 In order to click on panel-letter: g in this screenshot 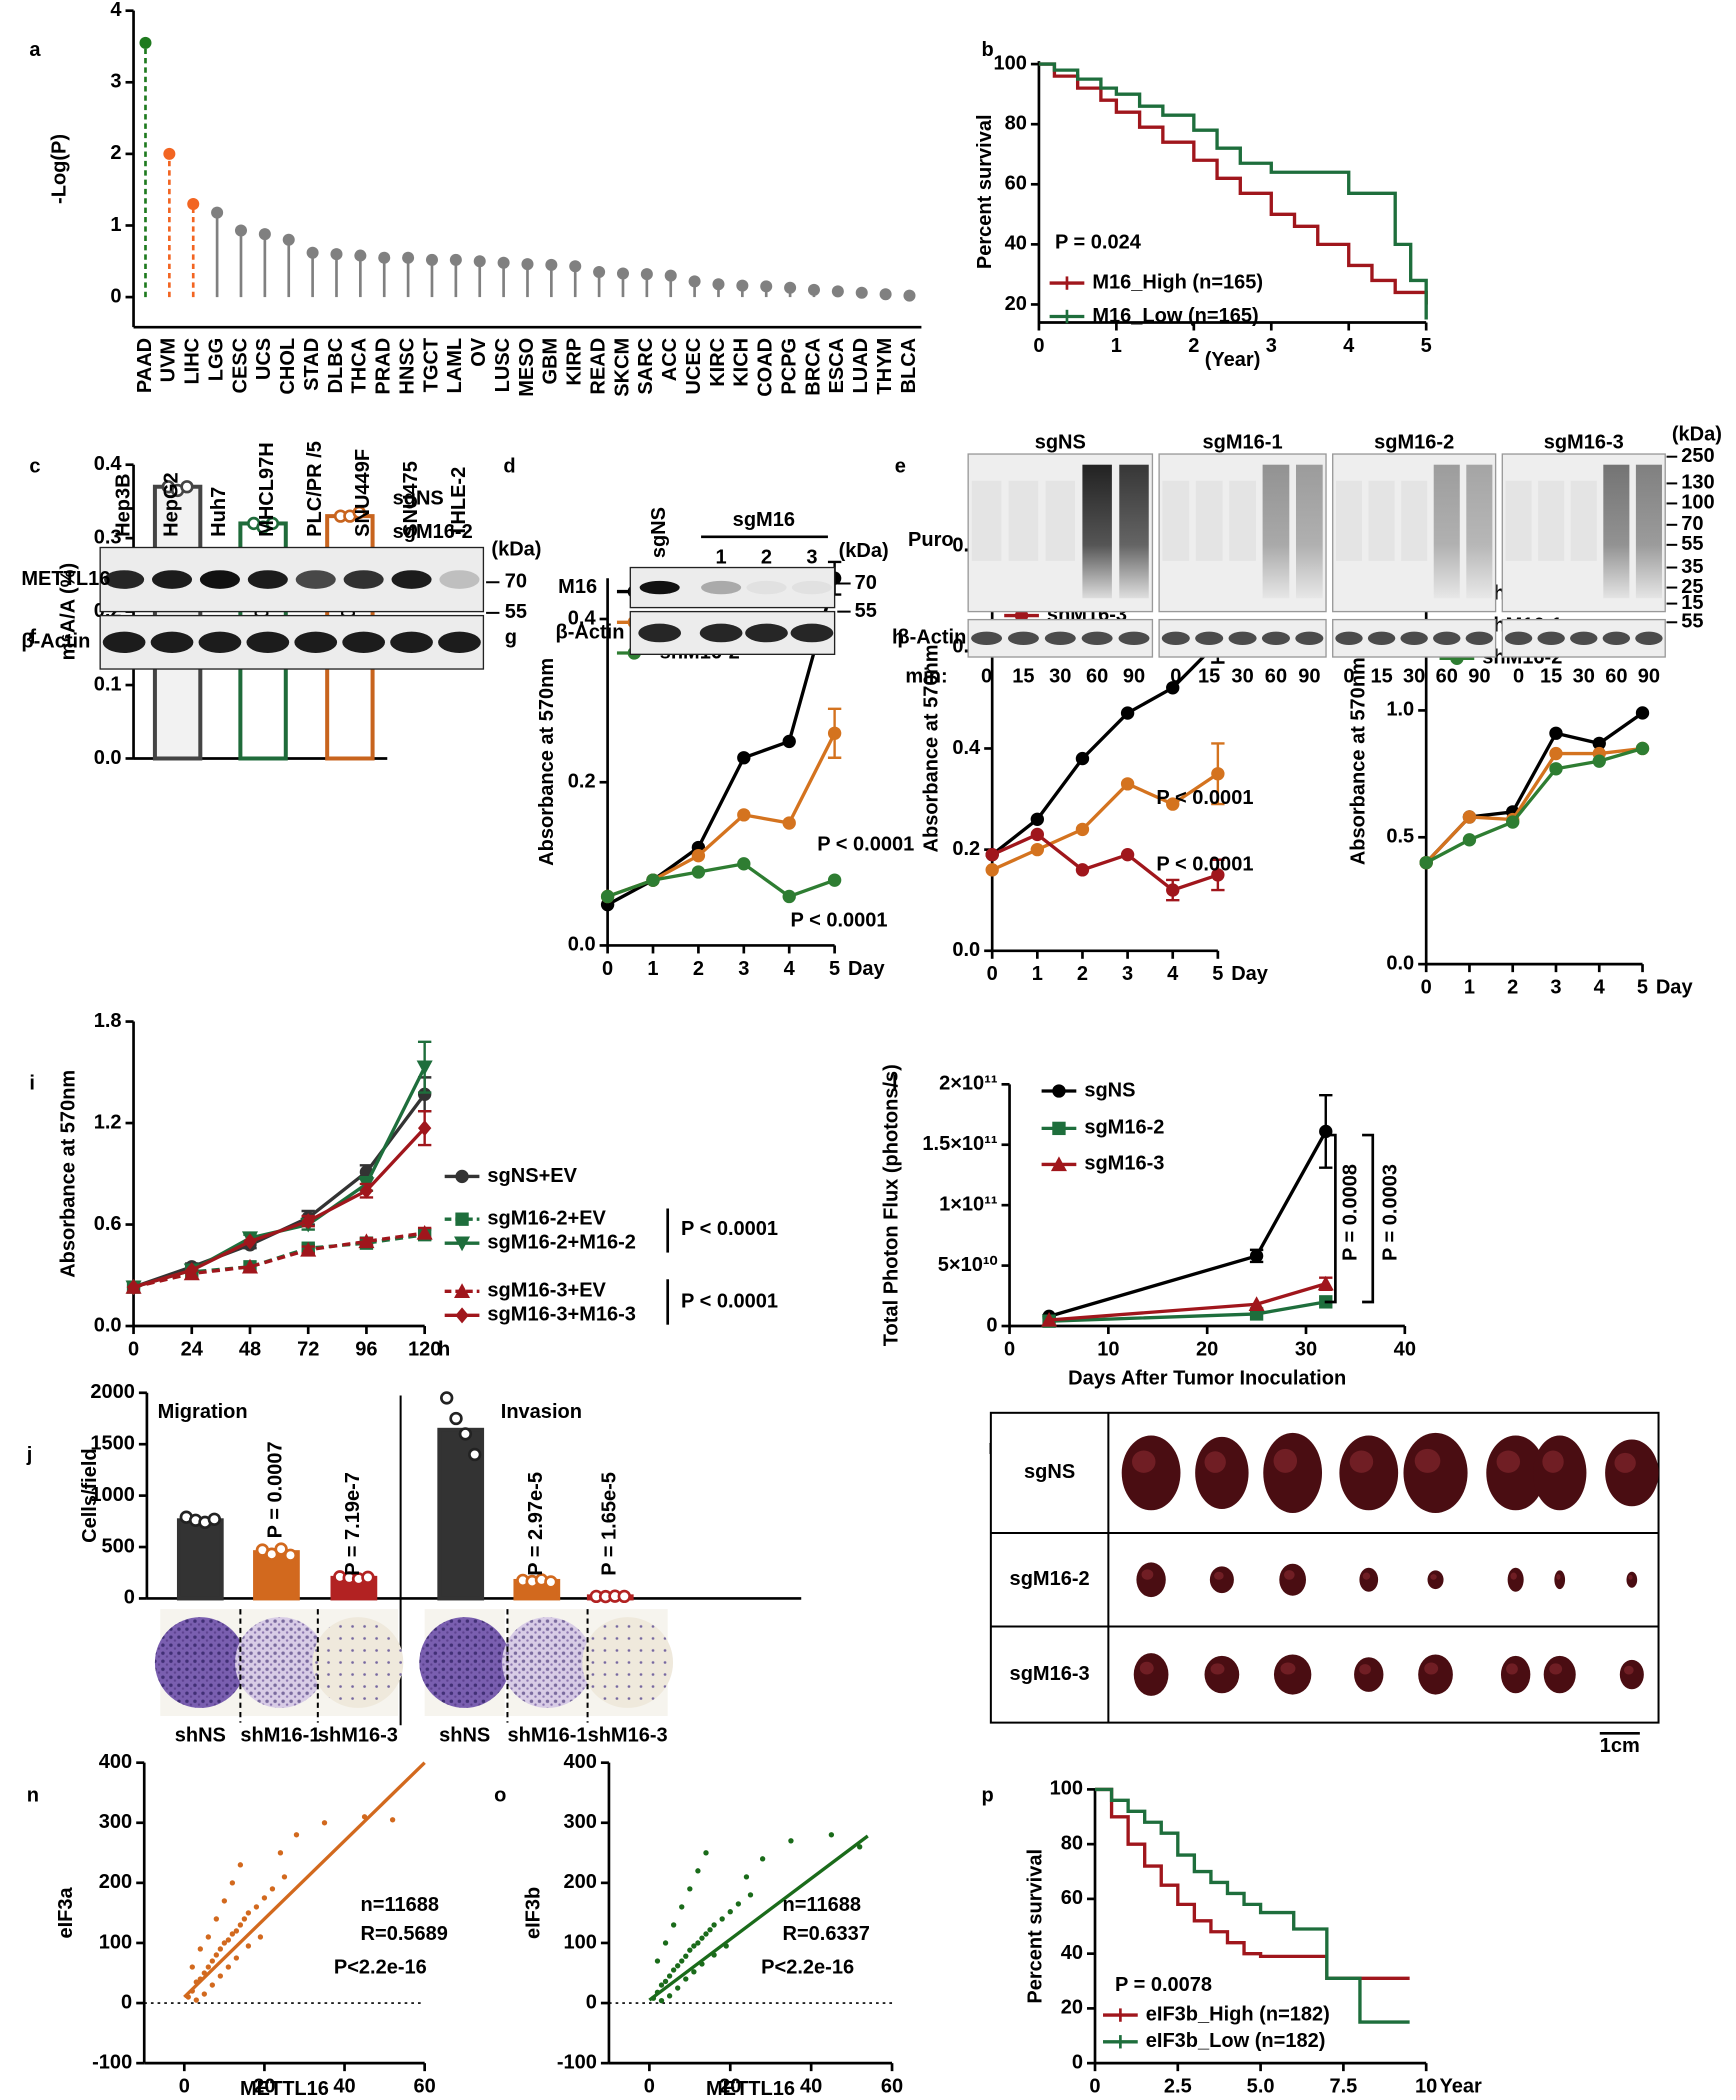, I will do `click(511, 638)`.